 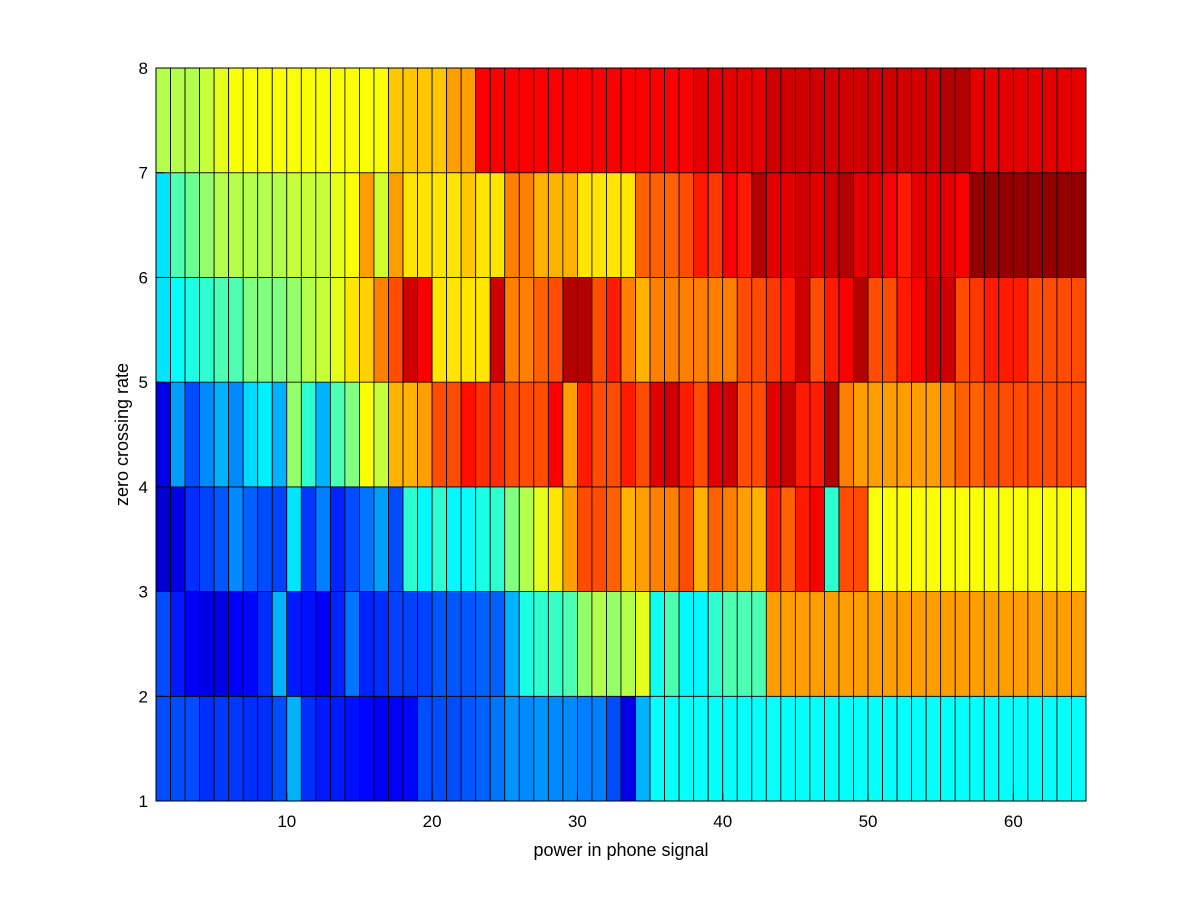 What do you see at coordinates (143, 68) in the screenshot?
I see `y-tick-label: 8` at bounding box center [143, 68].